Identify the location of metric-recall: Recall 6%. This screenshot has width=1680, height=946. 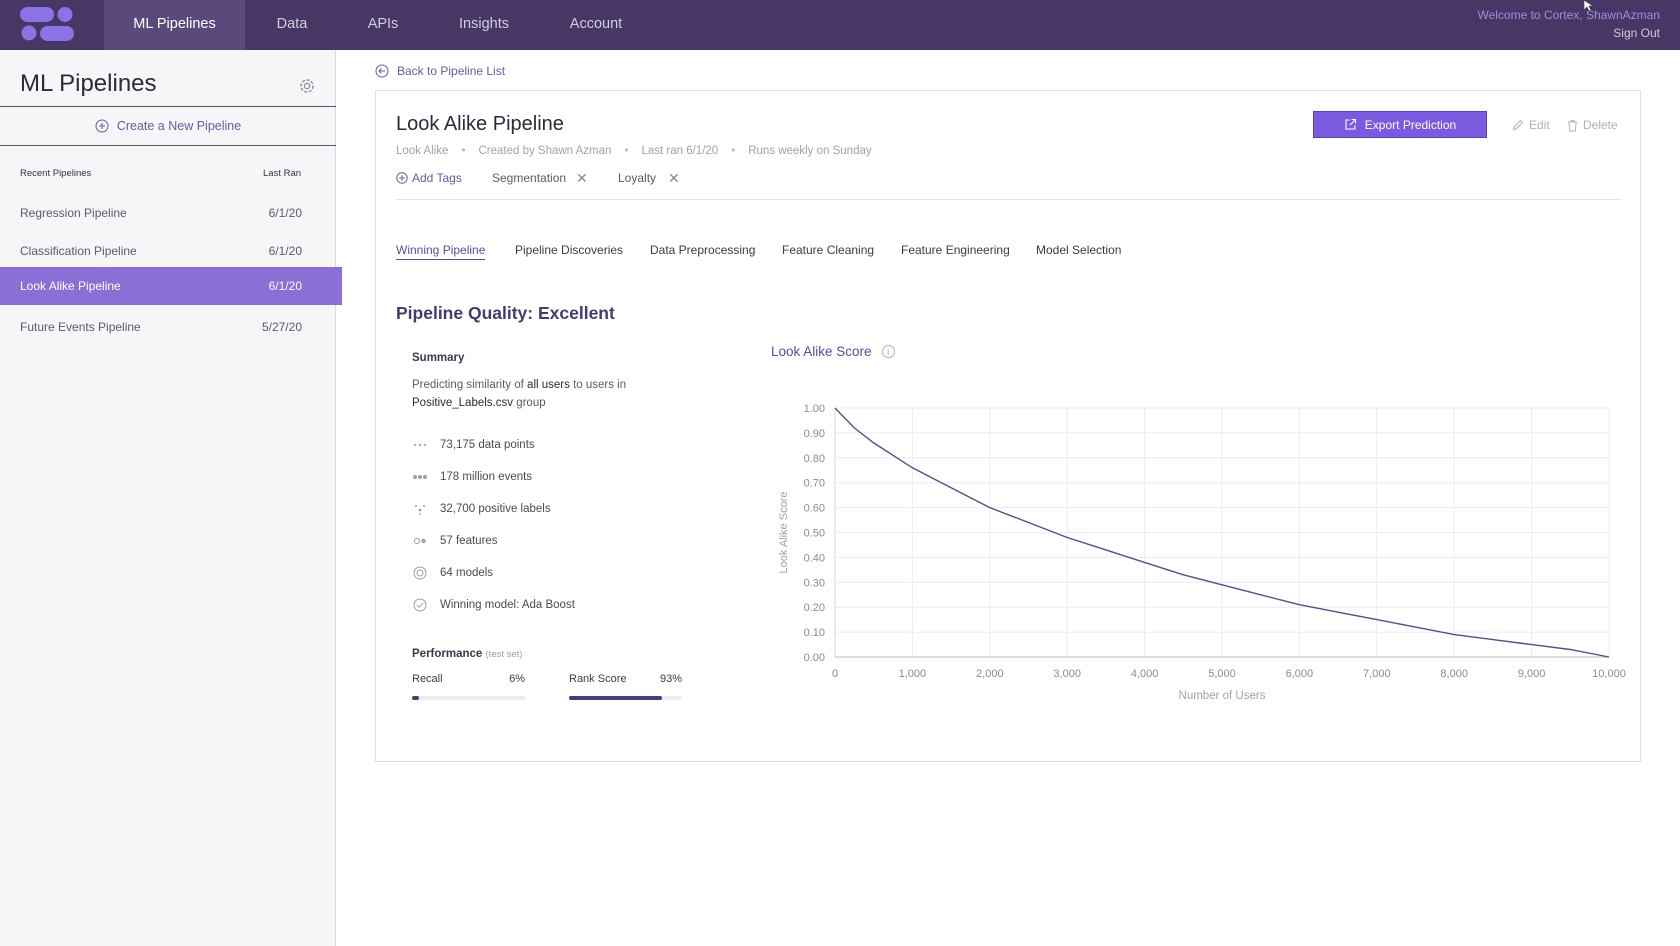
(468, 679).